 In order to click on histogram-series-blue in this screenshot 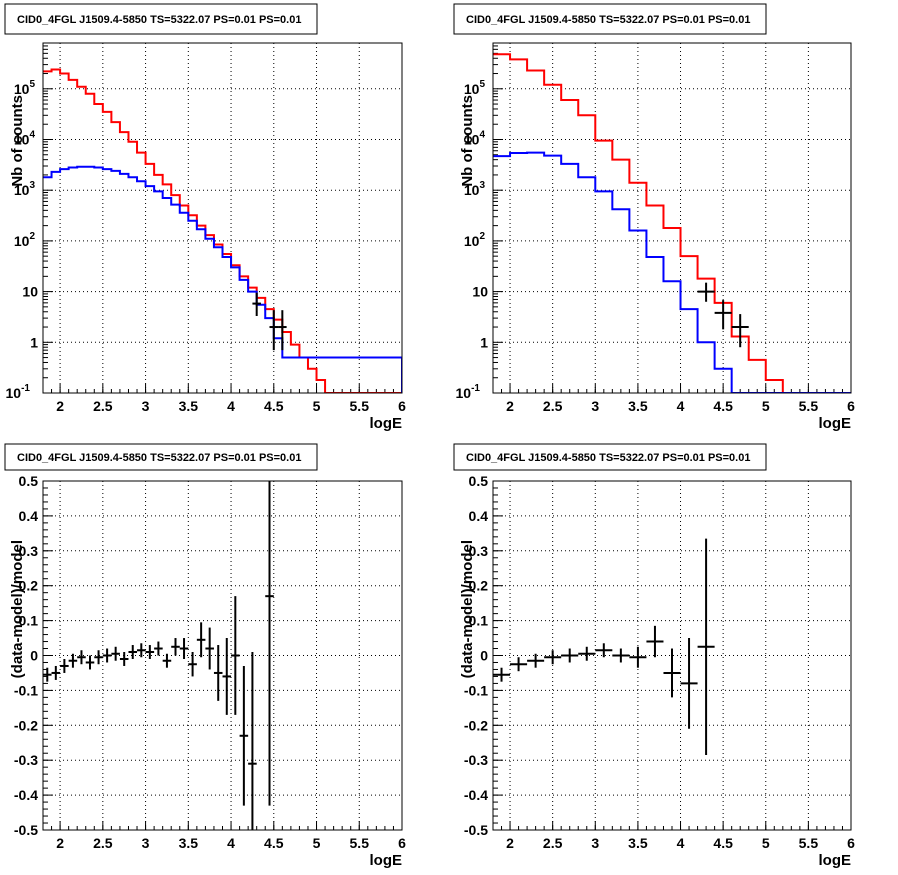, I will do `click(222, 279)`.